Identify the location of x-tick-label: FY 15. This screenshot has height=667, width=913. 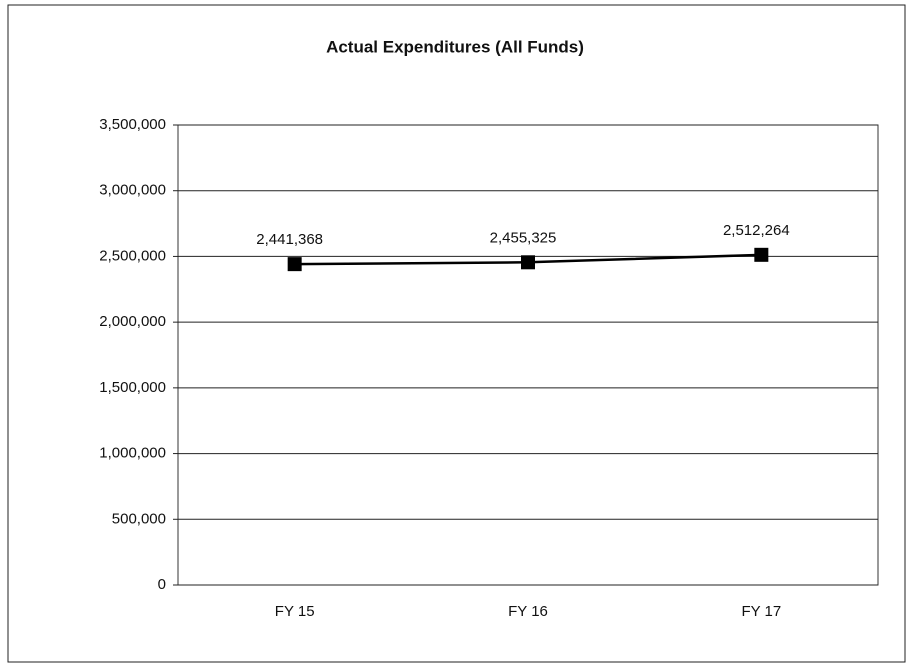
(295, 611).